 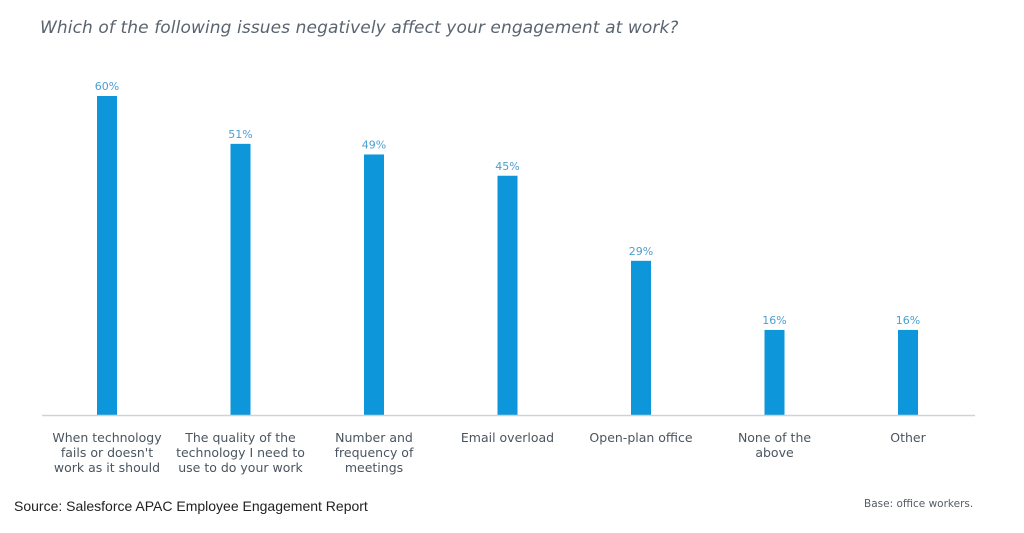 What do you see at coordinates (640, 437) in the screenshot?
I see `category-label-4: Open-plan office` at bounding box center [640, 437].